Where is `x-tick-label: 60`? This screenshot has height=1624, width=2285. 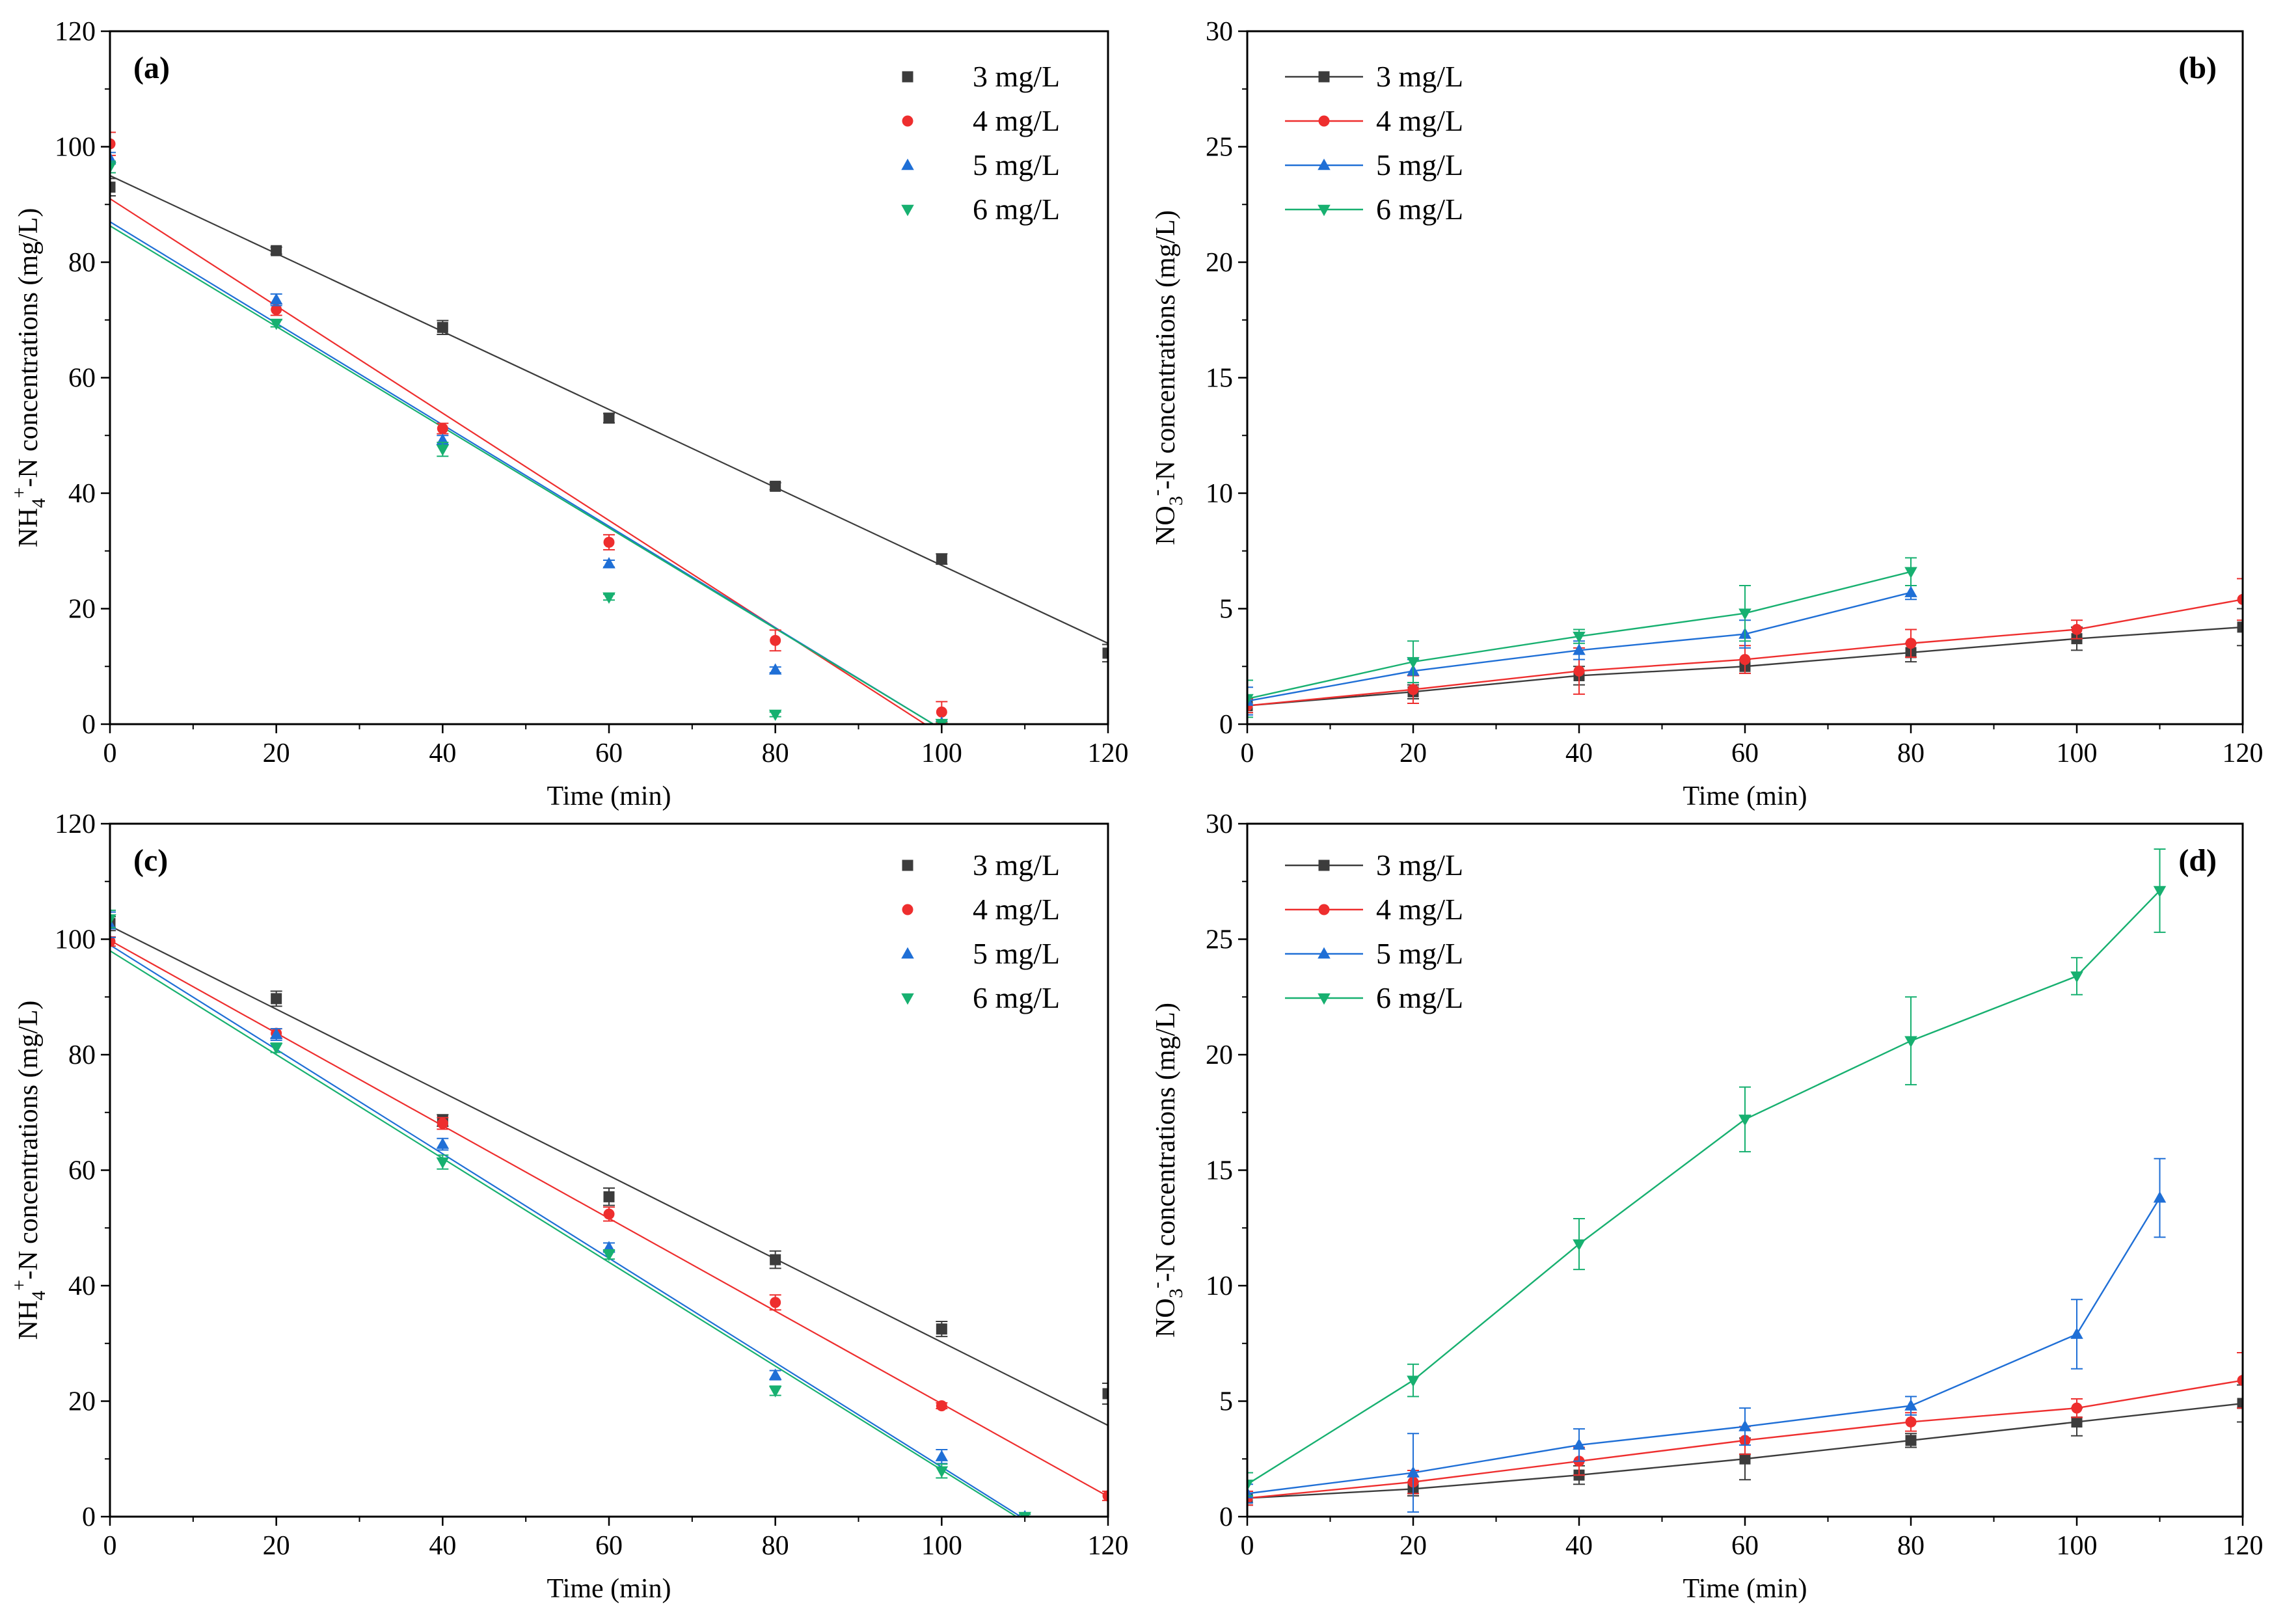 x-tick-label: 60 is located at coordinates (1745, 1546).